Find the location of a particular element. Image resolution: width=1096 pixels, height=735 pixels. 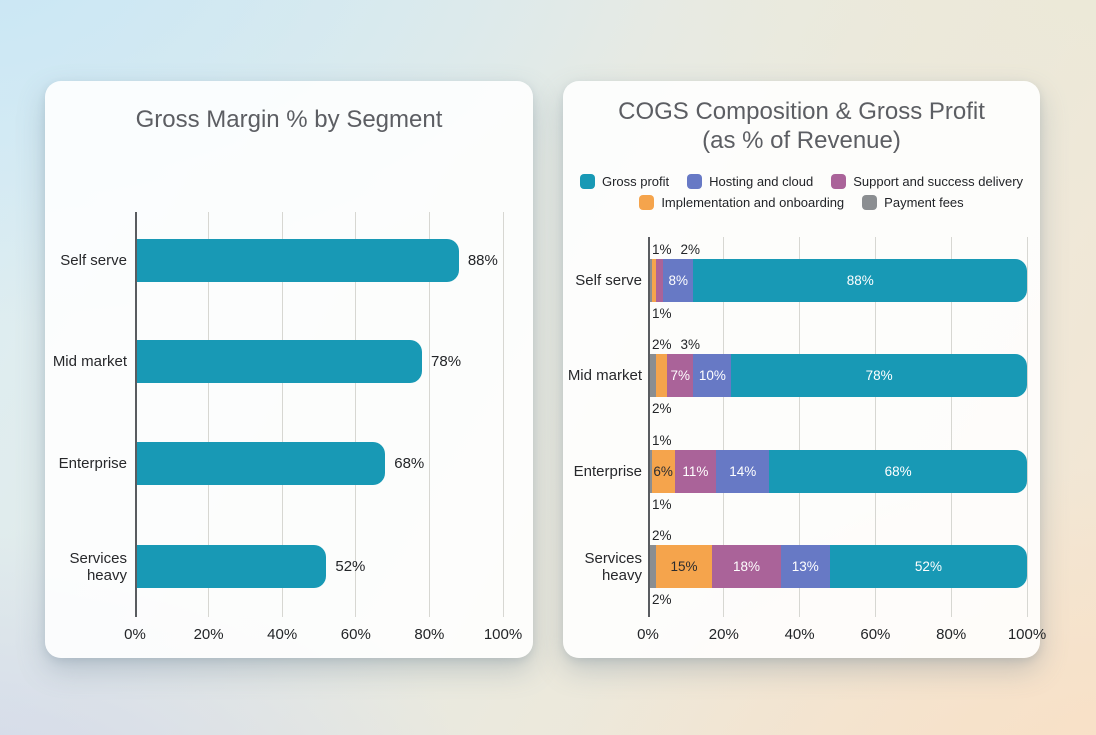

legend-item-gross-profit: Gross profit is located at coordinates (624, 181).